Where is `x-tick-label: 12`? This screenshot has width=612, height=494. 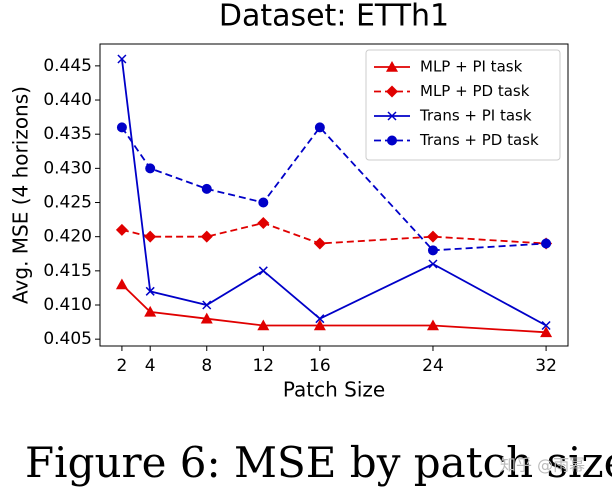
x-tick-label: 12 is located at coordinates (263, 366).